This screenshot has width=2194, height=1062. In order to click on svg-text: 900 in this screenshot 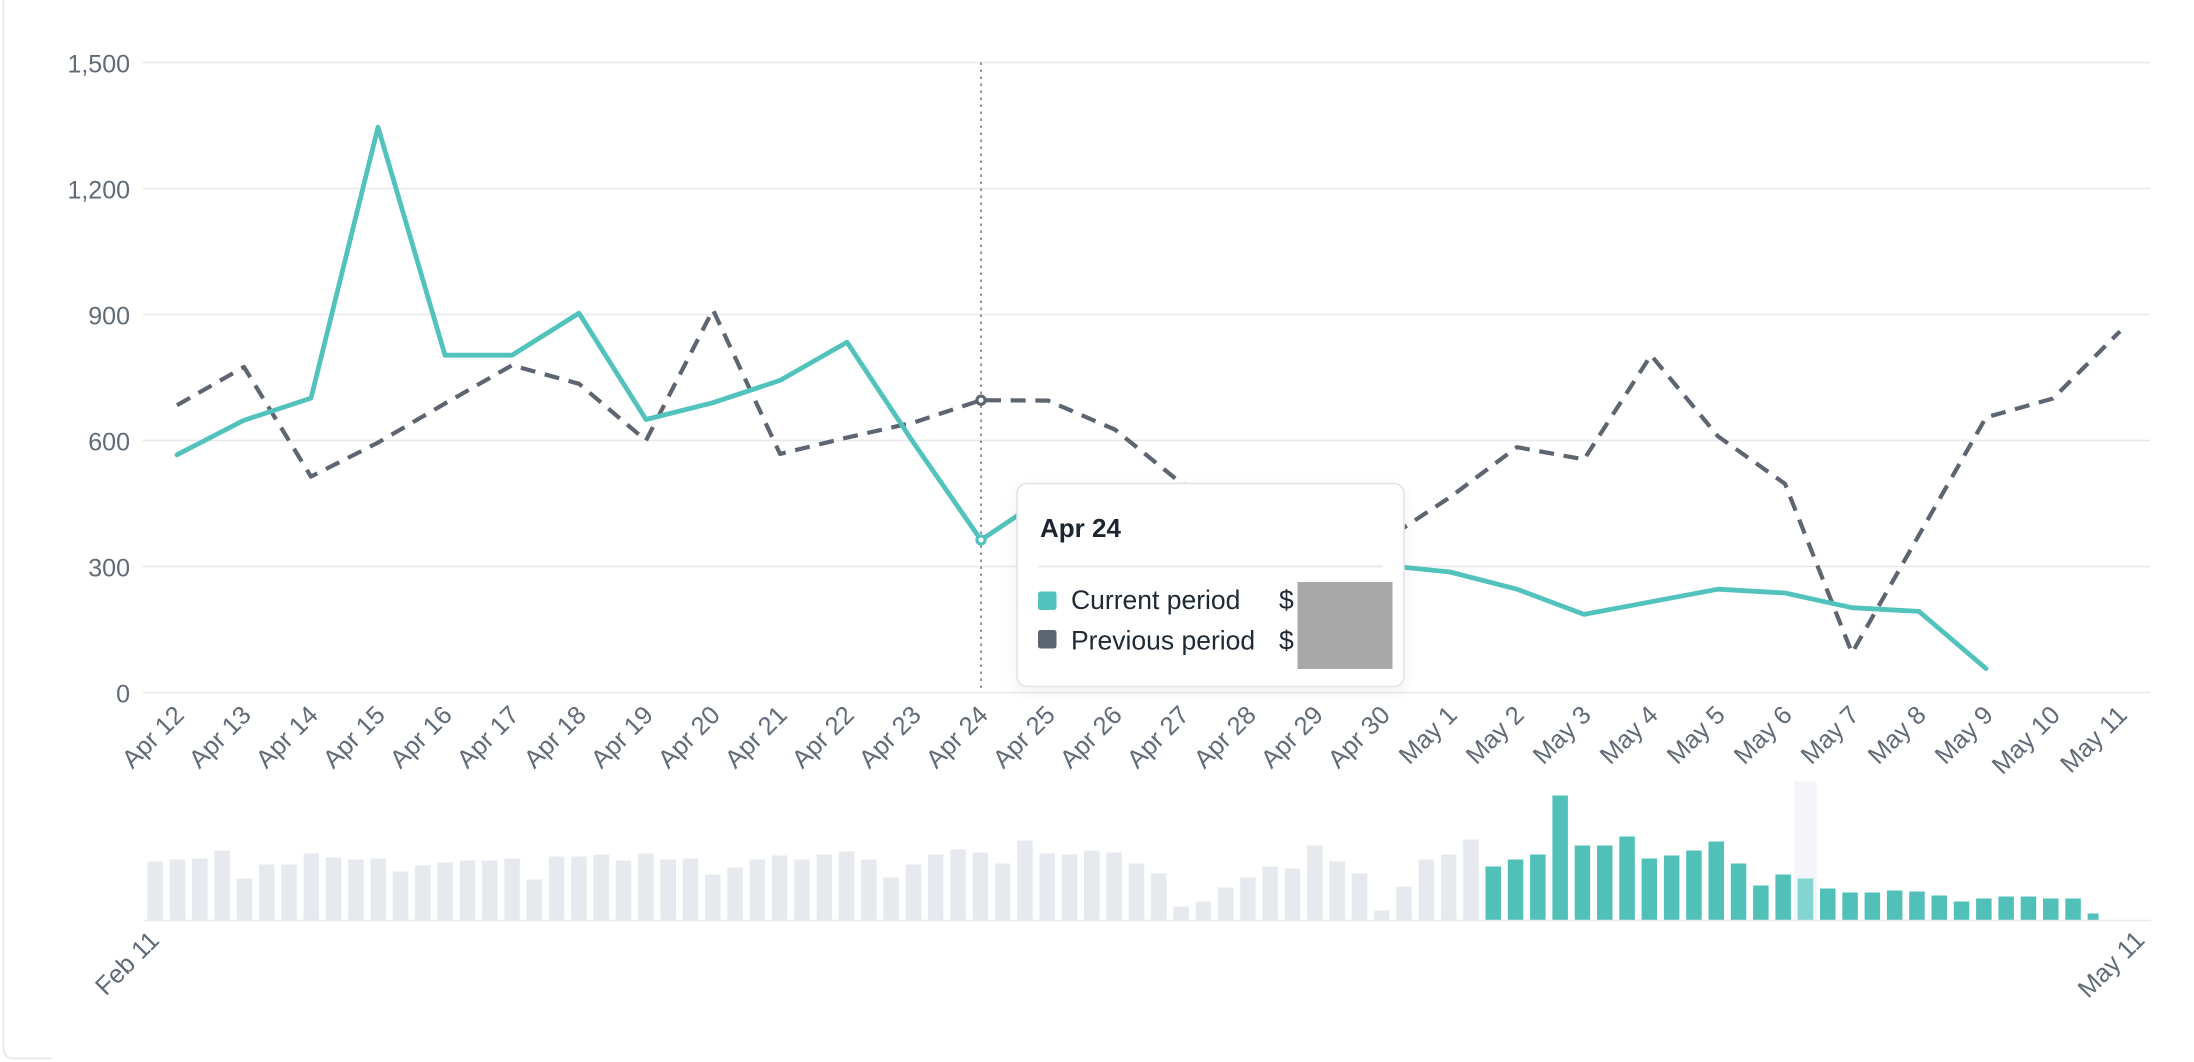, I will do `click(109, 317)`.